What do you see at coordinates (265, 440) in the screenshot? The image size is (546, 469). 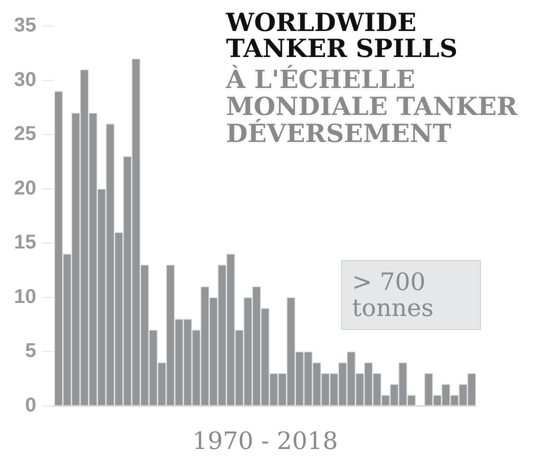 I see `x-axis-title: 1970 - 2018` at bounding box center [265, 440].